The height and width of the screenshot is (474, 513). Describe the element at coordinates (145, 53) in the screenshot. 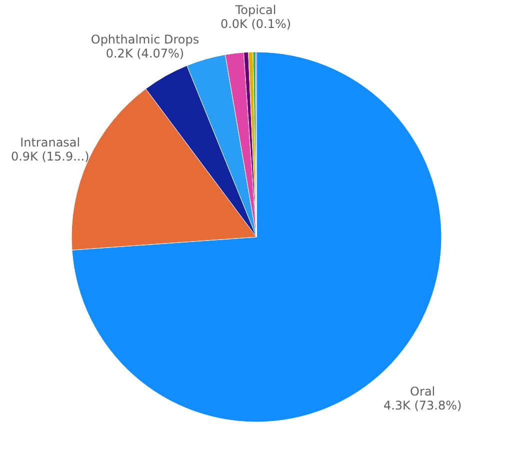

I see `data-label: 0.2K (4.07%)` at that location.